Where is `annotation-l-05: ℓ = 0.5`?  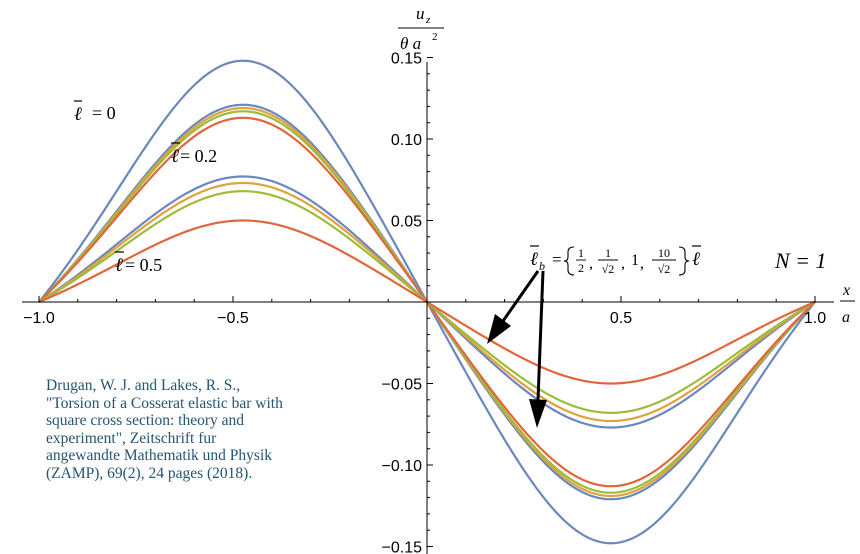 annotation-l-05: ℓ = 0.5 is located at coordinates (138, 263).